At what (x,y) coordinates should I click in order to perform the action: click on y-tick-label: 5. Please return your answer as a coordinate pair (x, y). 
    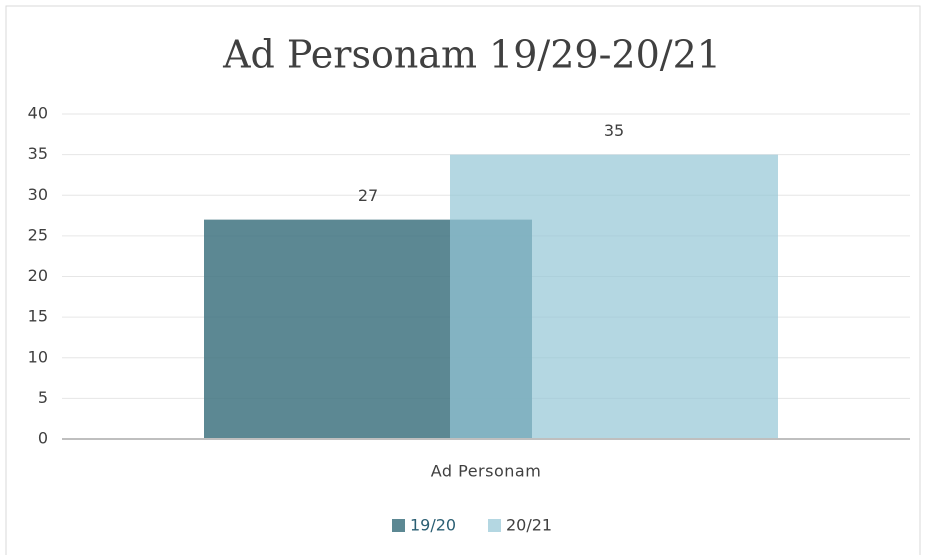
    Looking at the image, I should click on (43, 397).